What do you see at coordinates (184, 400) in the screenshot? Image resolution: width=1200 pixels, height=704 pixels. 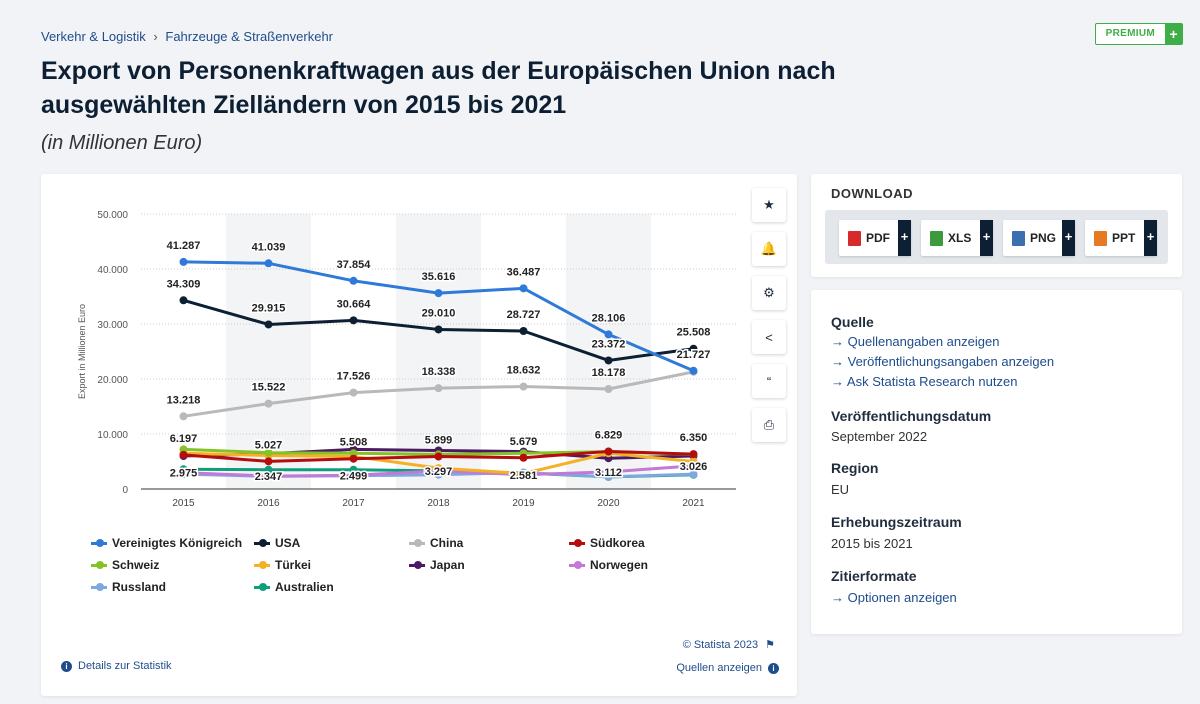 I see `data-label: 13.218` at bounding box center [184, 400].